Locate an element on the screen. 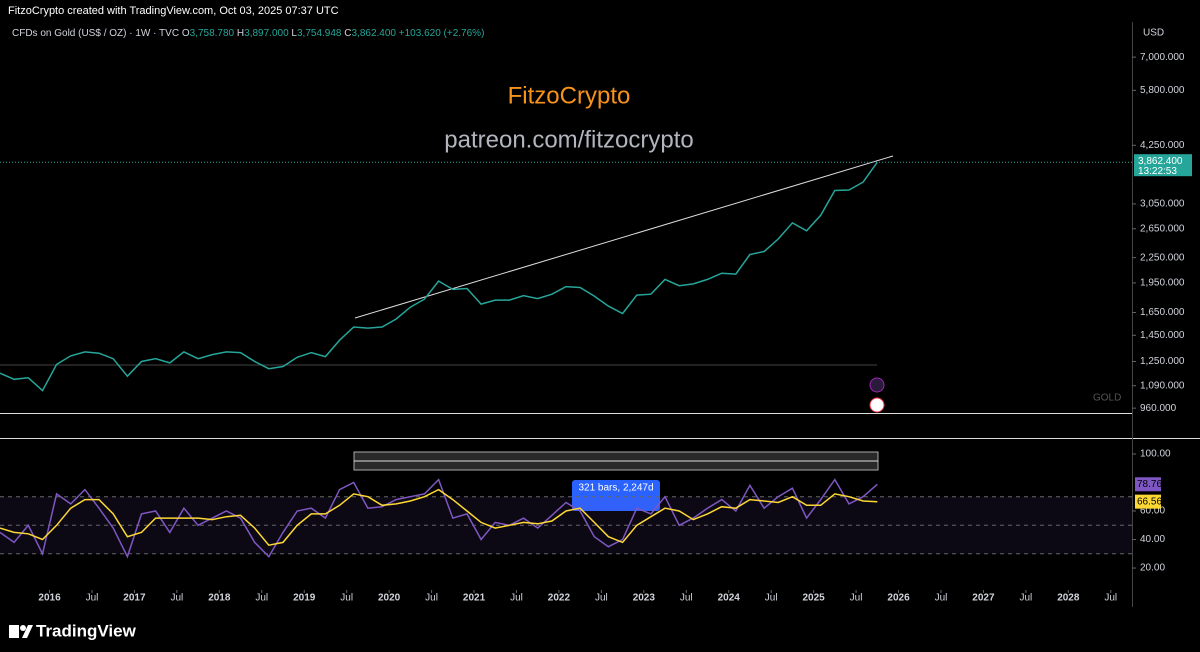  y-tick-label: 40.00 is located at coordinates (1152, 539).